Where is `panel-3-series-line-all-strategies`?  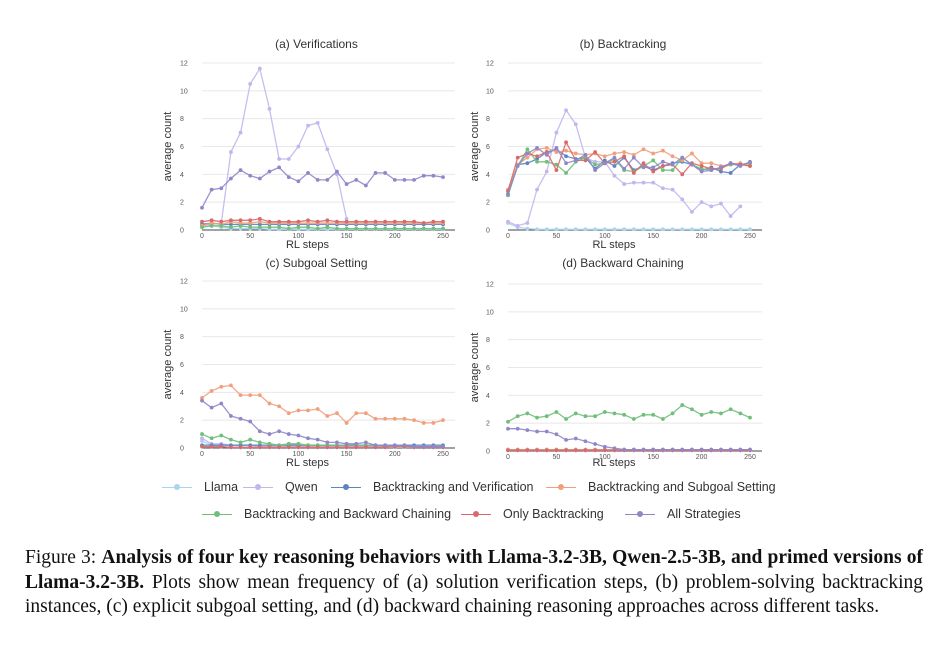
panel-3-series-line-all-strategies is located at coordinates (322, 424).